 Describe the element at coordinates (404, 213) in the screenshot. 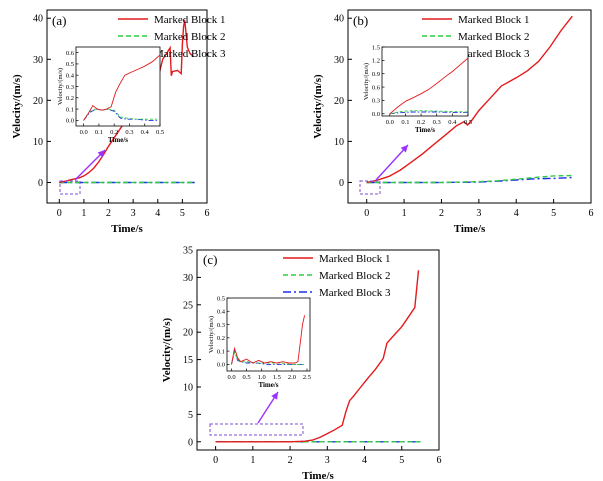

I see `x-tick-label: 1` at that location.